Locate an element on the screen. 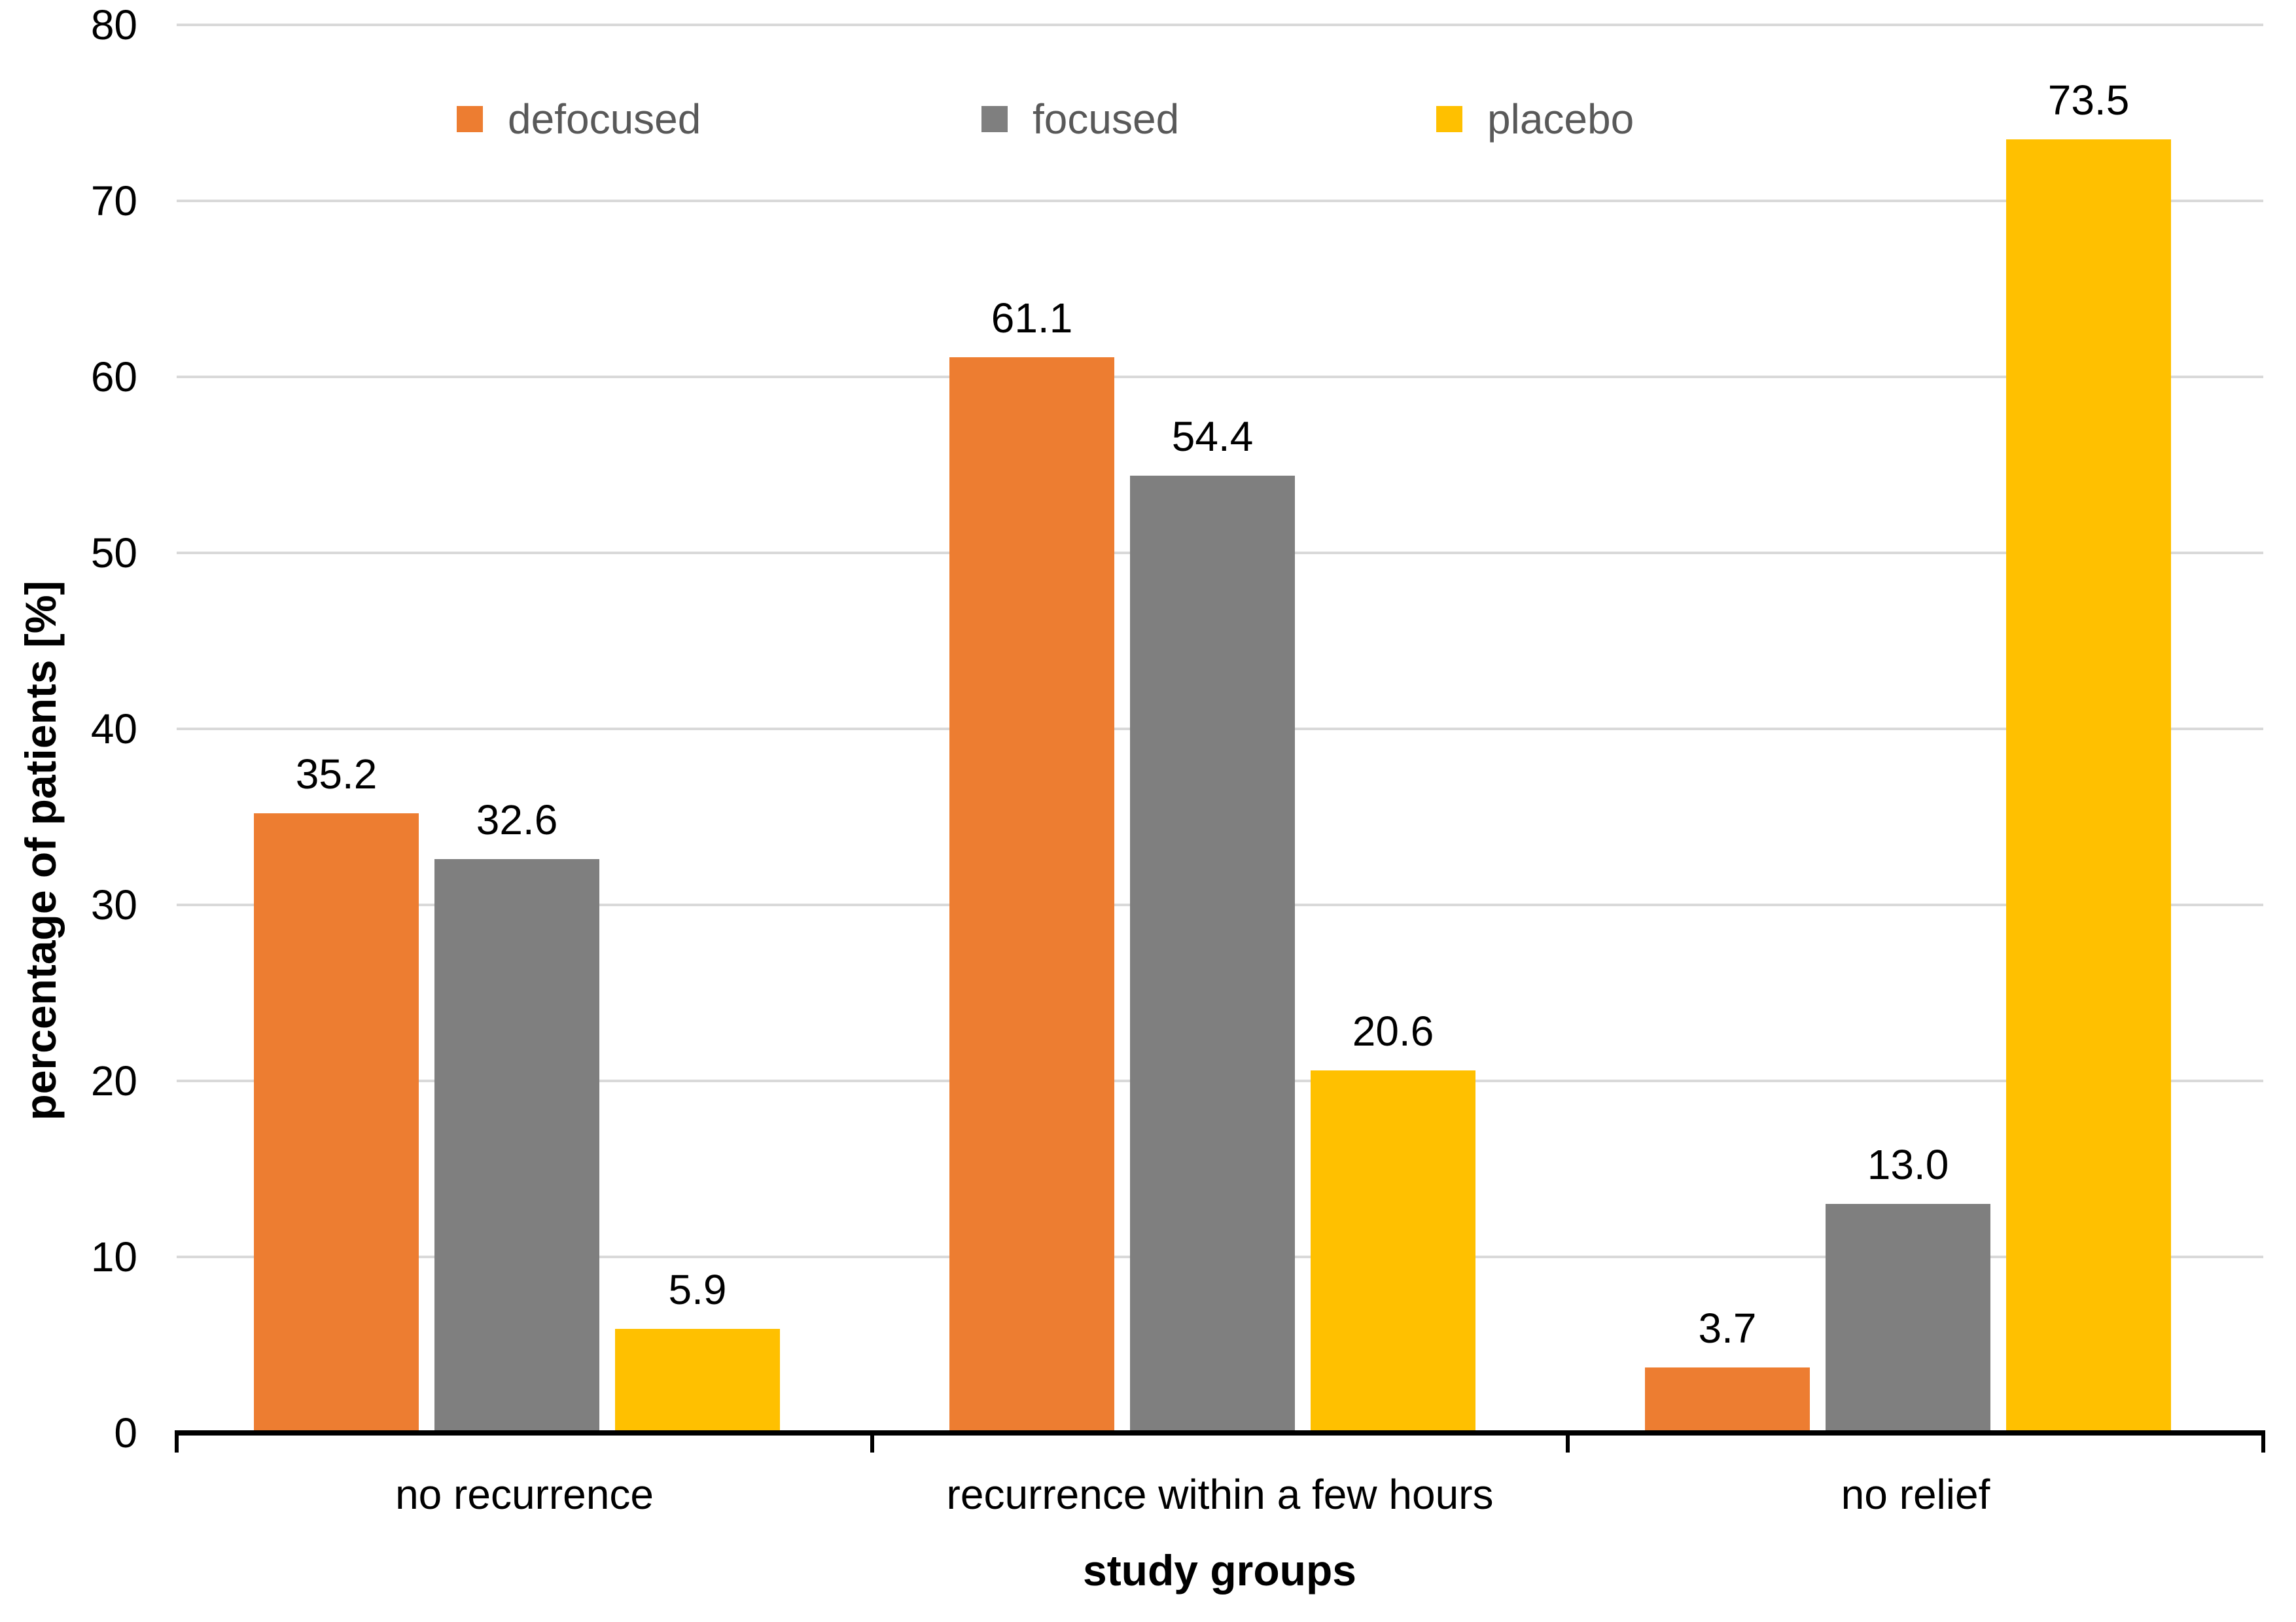  bar-value-label-placebo-2: 73.5 is located at coordinates (2088, 100).